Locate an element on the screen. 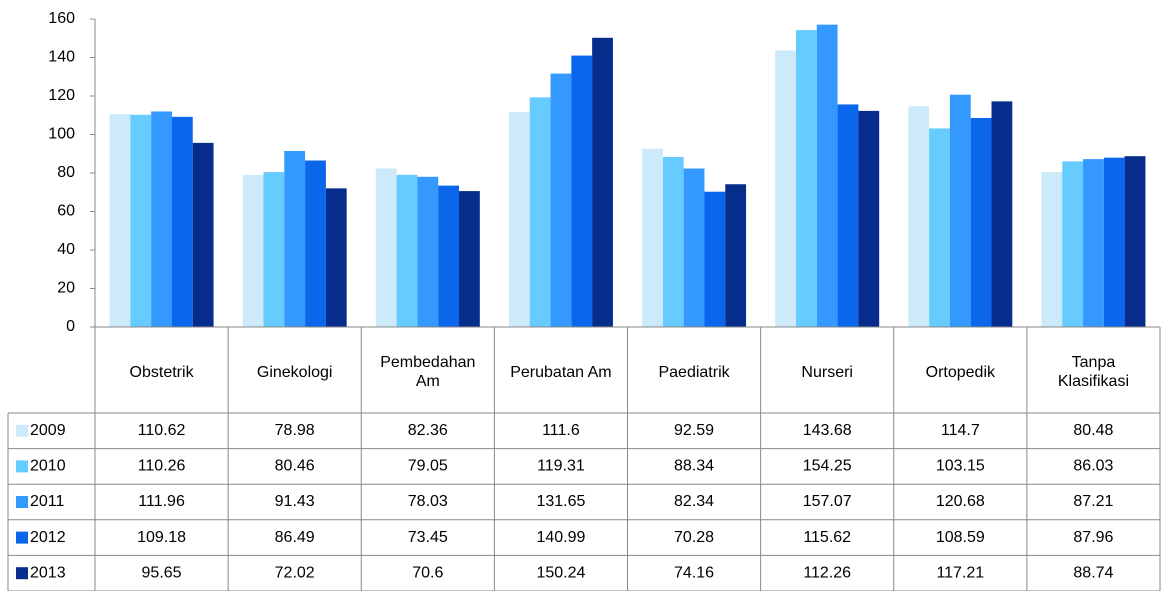  y-tick-label: 60 is located at coordinates (66, 211).